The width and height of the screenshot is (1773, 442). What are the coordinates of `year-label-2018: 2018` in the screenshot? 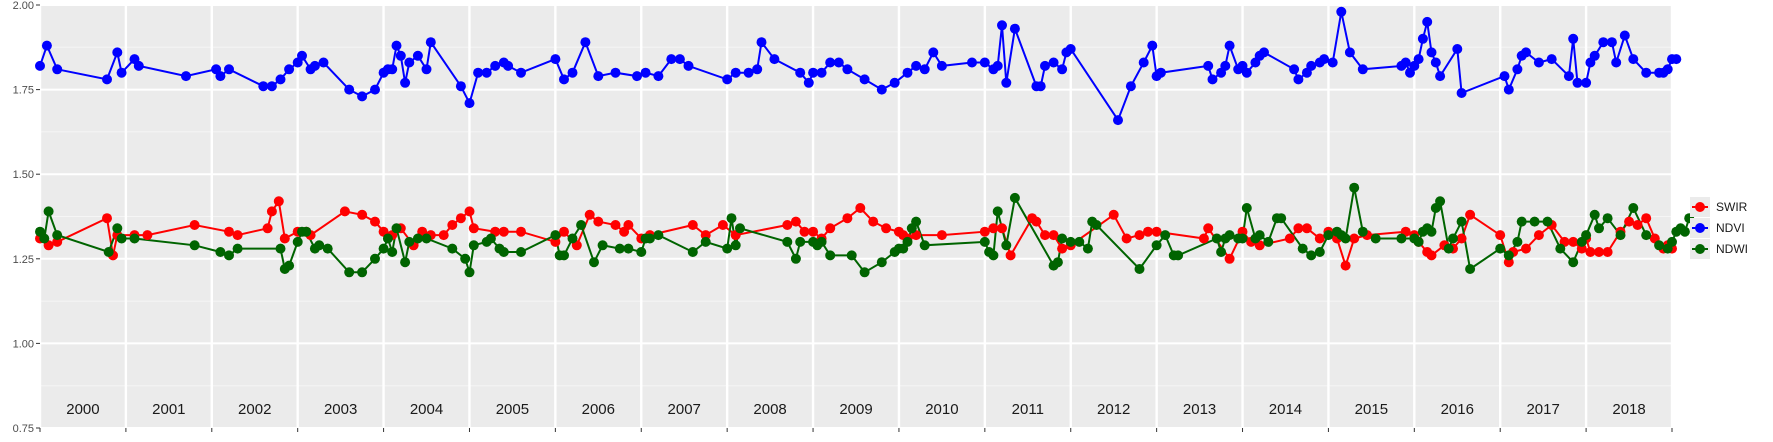 It's located at (1628, 409).